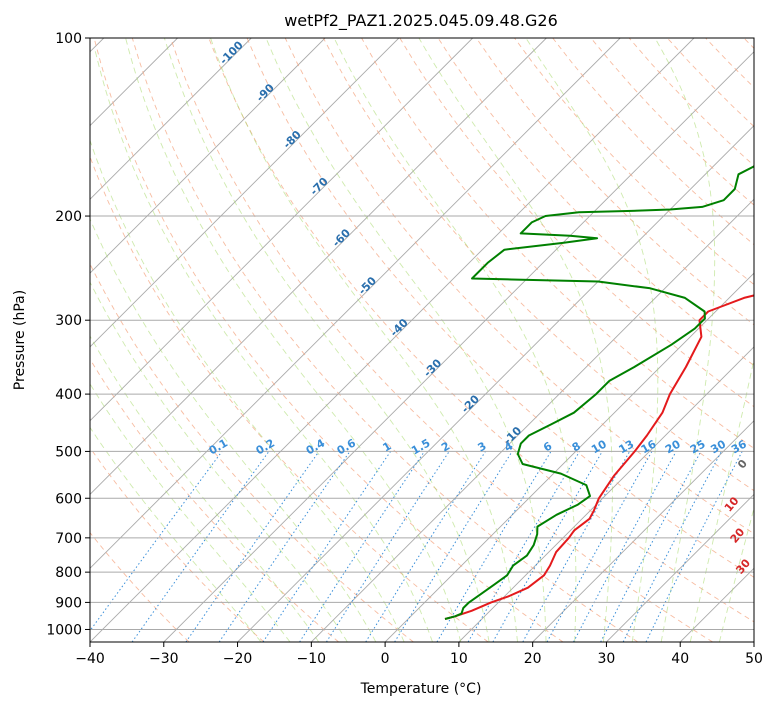 This screenshot has height=708, width=775. What do you see at coordinates (312, 659) in the screenshot?
I see `x-tick-label: −10` at bounding box center [312, 659].